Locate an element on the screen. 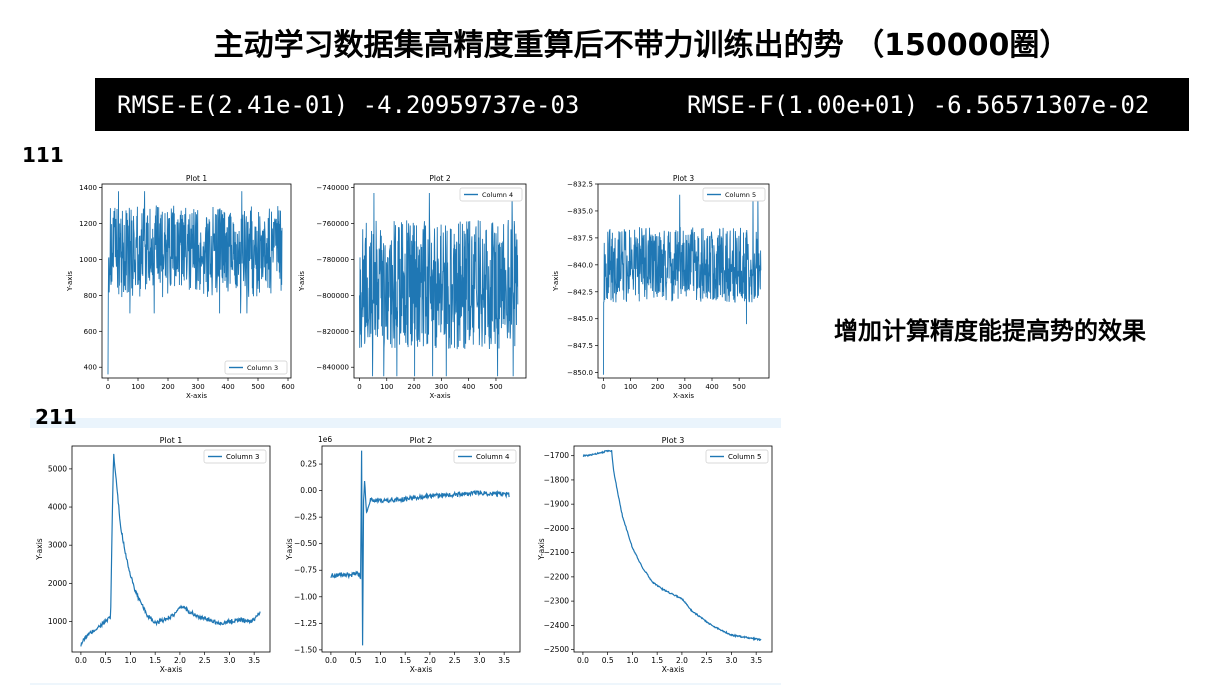  y-tick-label: −847.5 is located at coordinates (580, 346).